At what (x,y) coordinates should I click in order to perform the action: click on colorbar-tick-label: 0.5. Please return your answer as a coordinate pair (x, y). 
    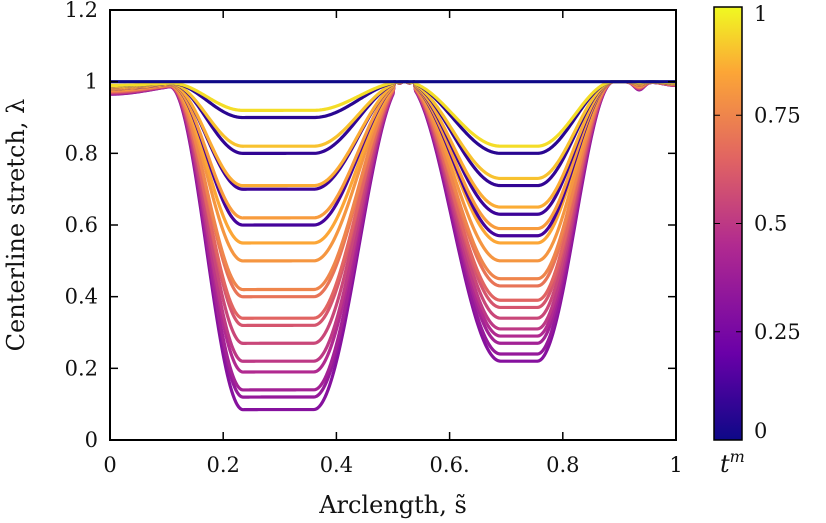
    Looking at the image, I should click on (770, 224).